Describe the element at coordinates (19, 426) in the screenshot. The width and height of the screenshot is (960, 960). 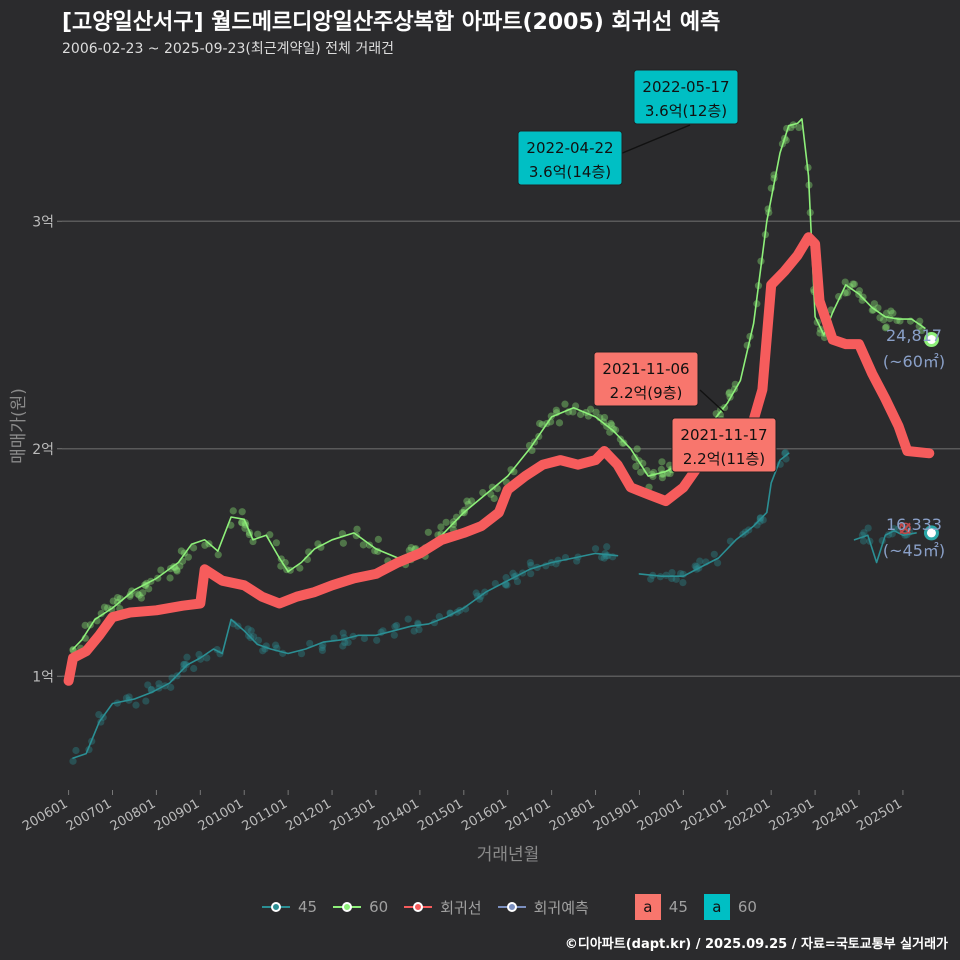
I see `y-axis-title: 매매가(원)` at that location.